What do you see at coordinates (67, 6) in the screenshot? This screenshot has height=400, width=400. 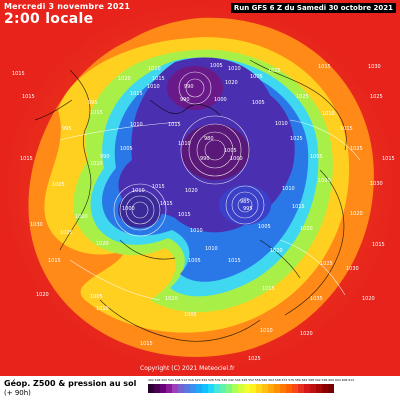 I see `forecast-date: Mercredi 3 novembre 2021` at bounding box center [67, 6].